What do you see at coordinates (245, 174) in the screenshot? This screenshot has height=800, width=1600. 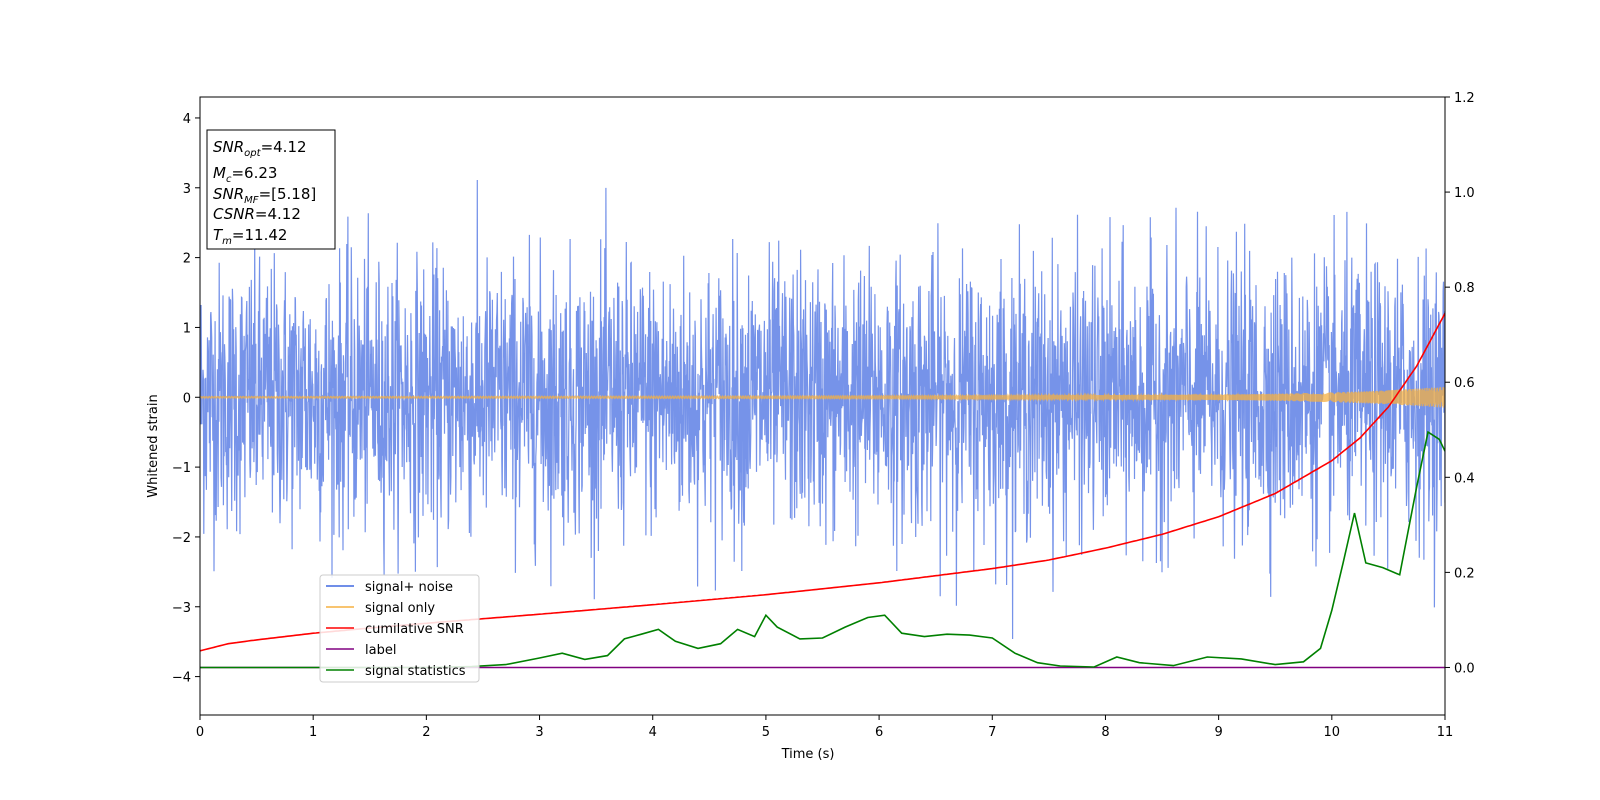 I see `annotation-mc: Mc=6.23` at bounding box center [245, 174].